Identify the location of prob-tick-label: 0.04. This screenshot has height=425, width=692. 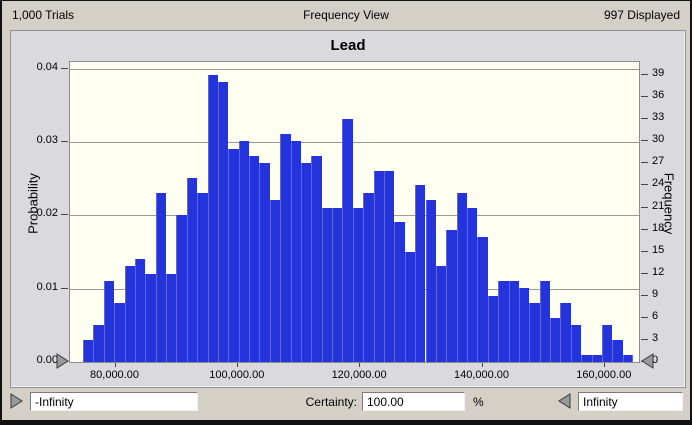
(47, 66).